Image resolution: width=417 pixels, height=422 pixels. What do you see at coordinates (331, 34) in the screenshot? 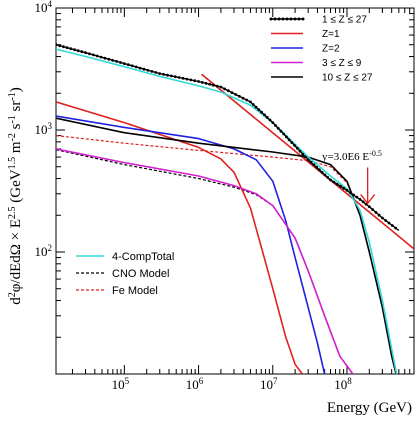
I see `legend-label: Z=1` at bounding box center [331, 34].